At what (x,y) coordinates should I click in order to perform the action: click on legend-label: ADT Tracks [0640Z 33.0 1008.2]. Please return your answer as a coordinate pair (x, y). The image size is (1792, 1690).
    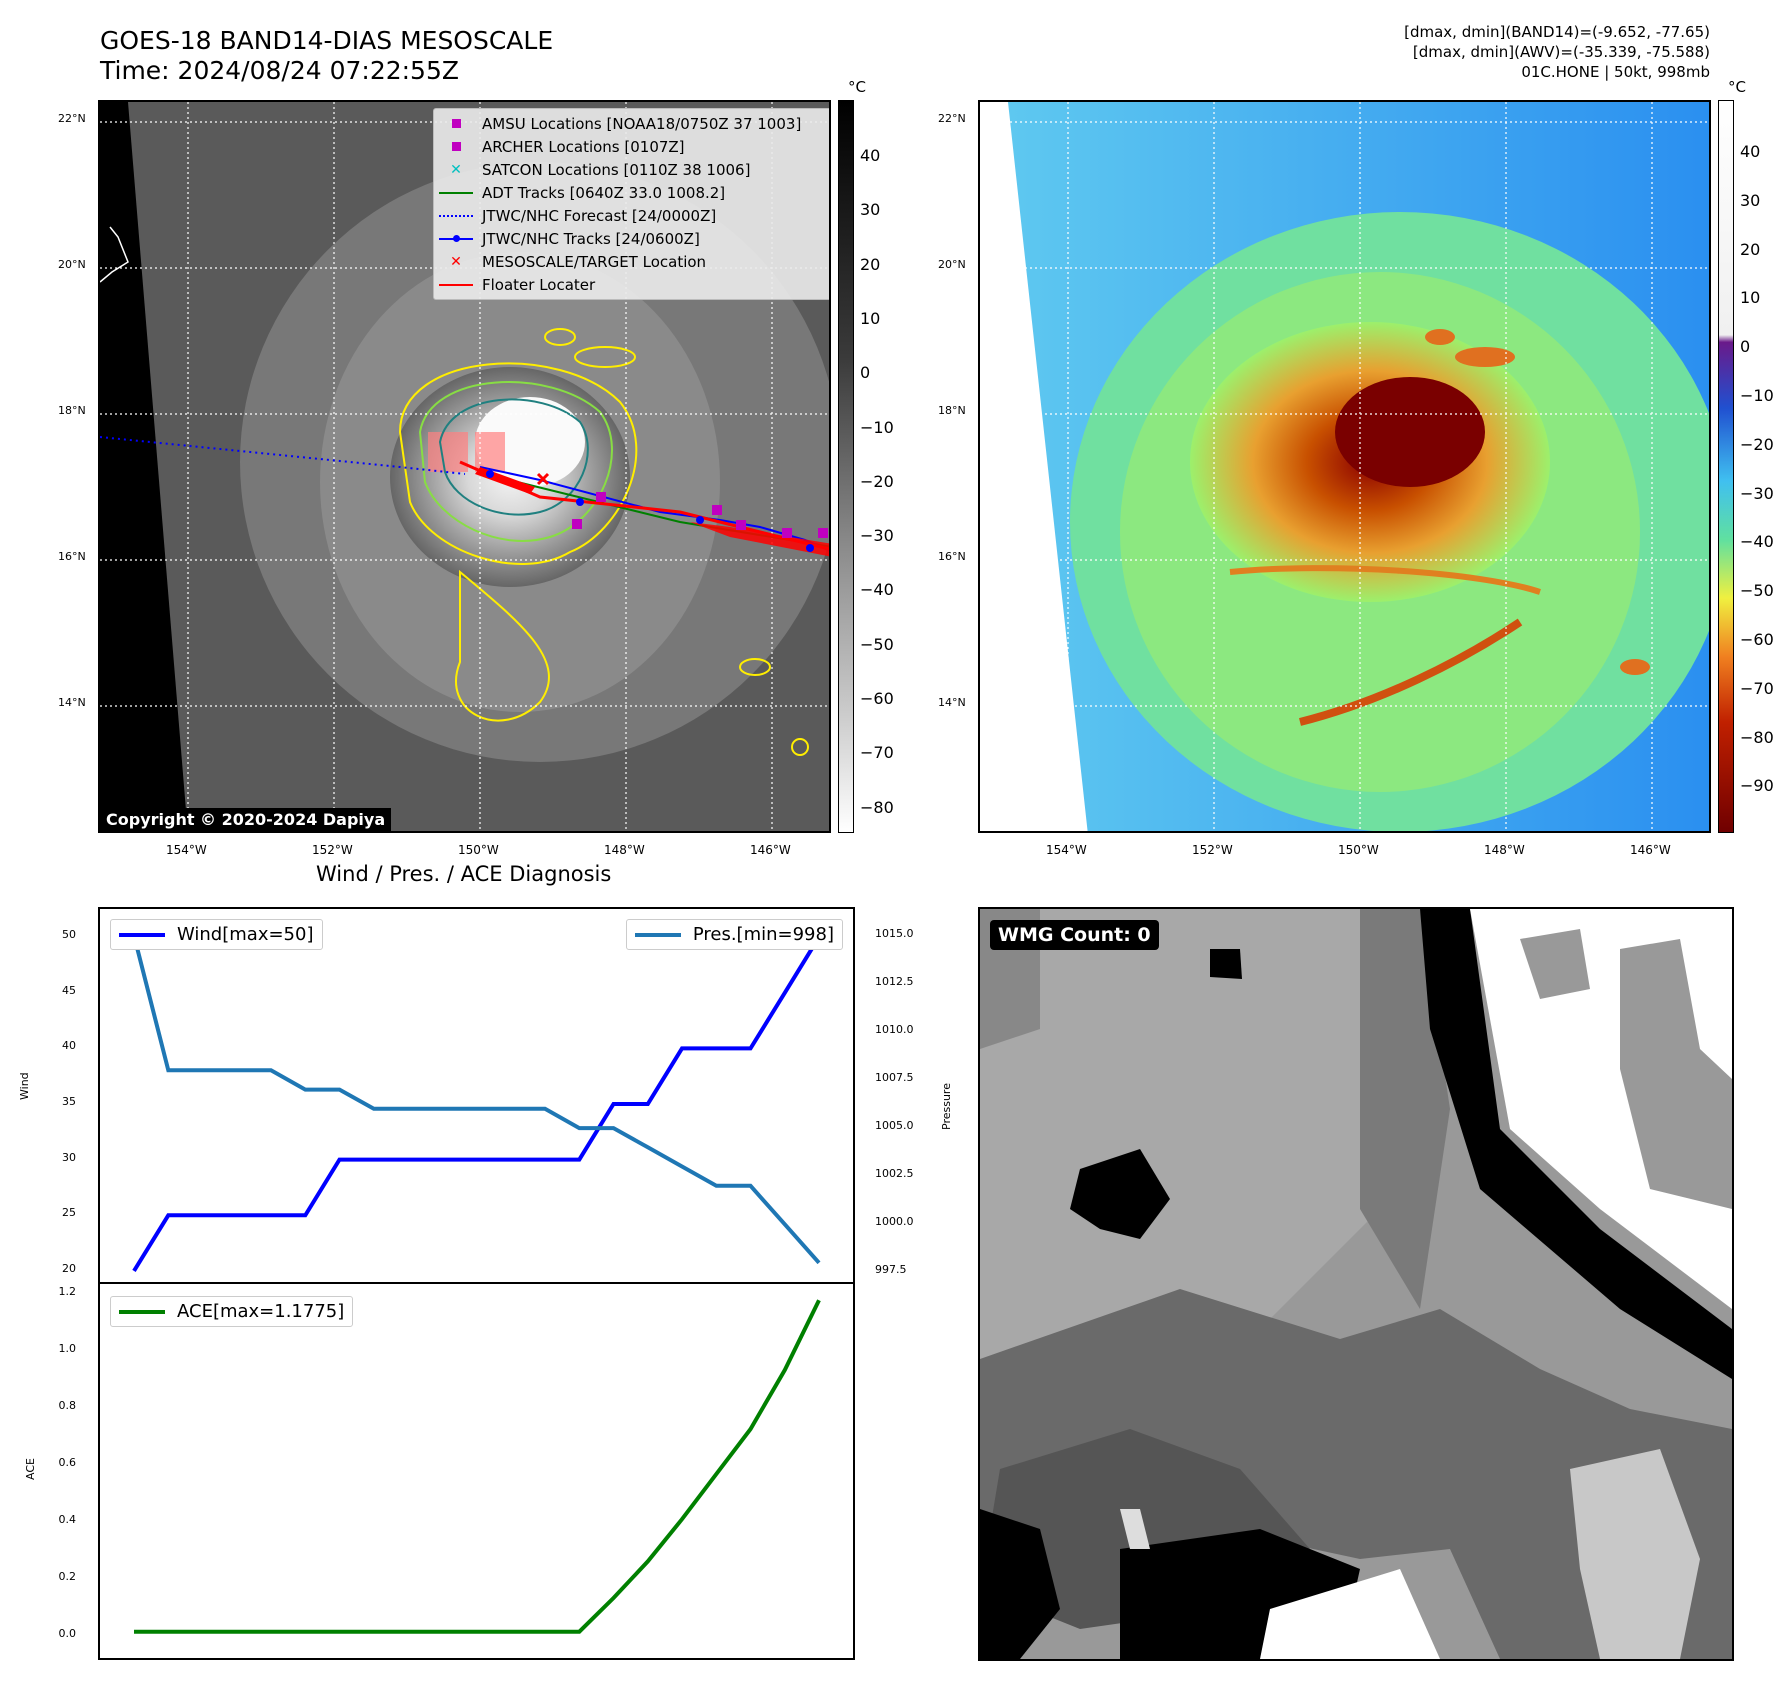
    Looking at the image, I should click on (604, 192).